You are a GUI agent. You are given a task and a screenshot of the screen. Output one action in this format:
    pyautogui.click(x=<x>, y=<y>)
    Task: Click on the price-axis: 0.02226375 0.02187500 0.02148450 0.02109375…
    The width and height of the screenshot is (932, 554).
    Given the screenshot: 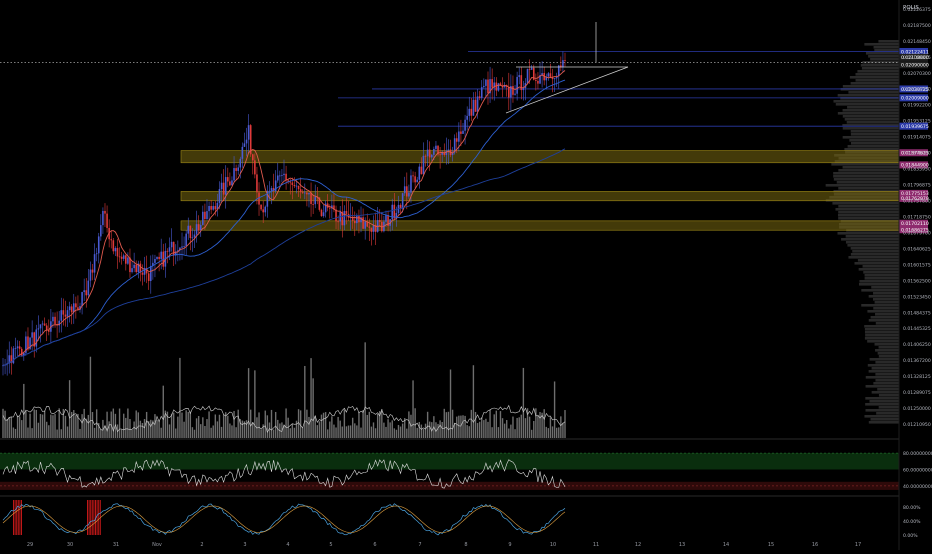 What is the action you would take?
    pyautogui.click(x=917, y=217)
    